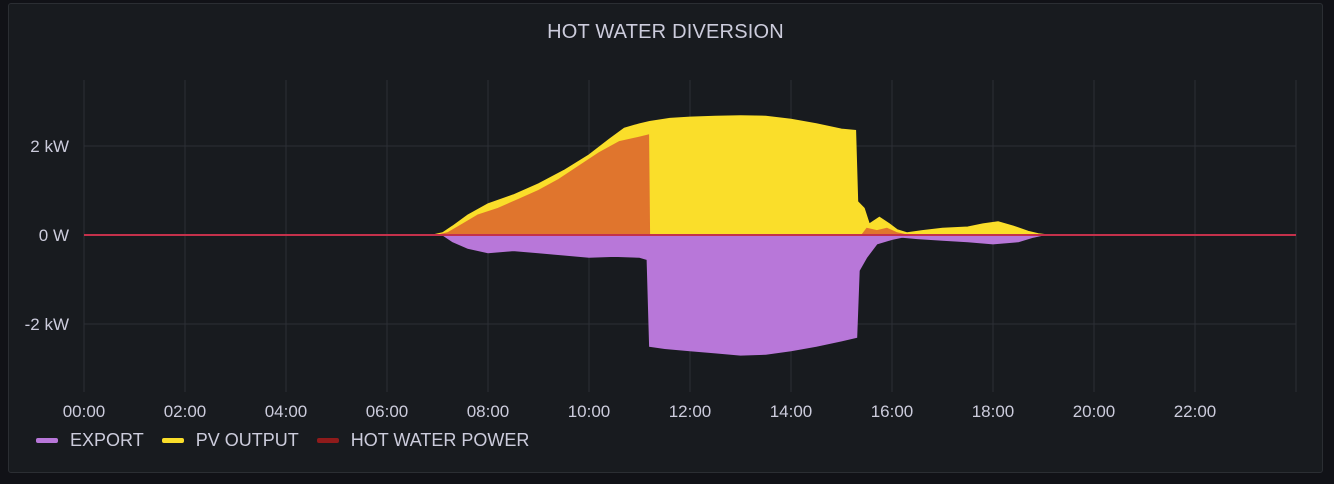  What do you see at coordinates (1195, 411) in the screenshot?
I see `x-tick-label: 22:00` at bounding box center [1195, 411].